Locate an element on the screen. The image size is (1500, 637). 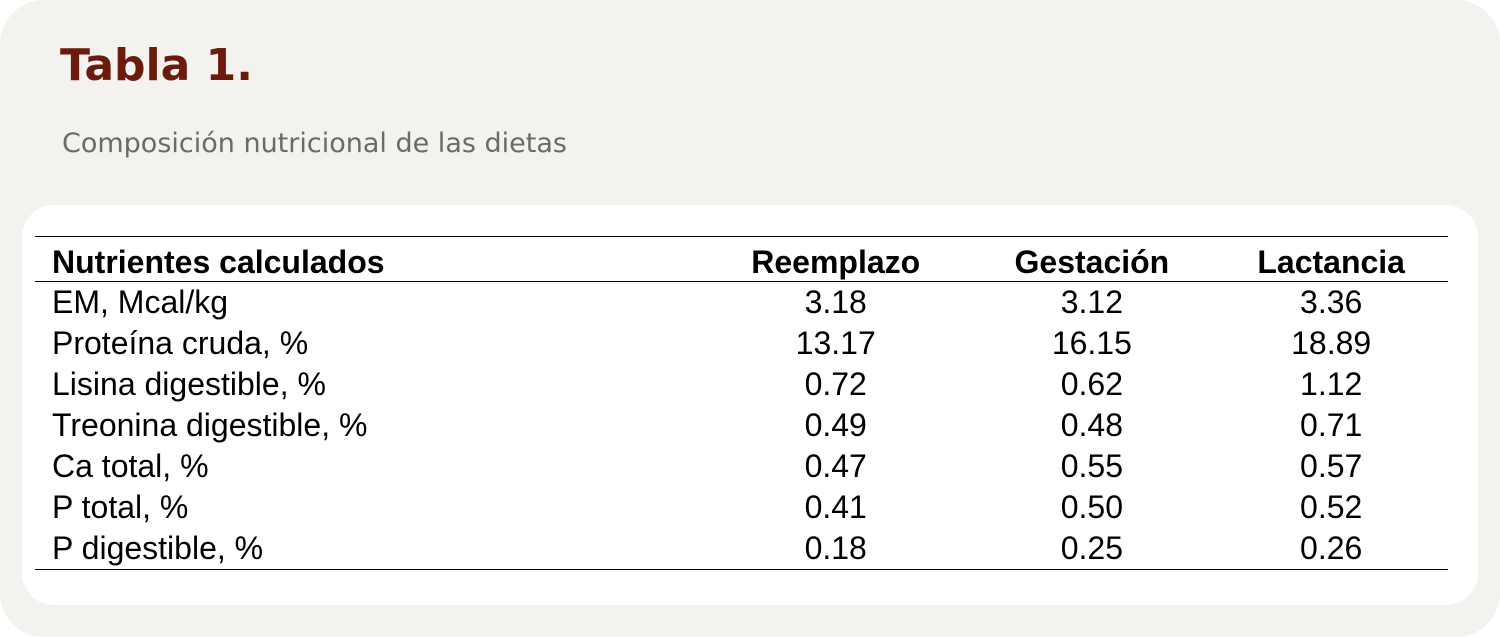
table-row: Lisina digestible, % 0.72 0.62 1.12 is located at coordinates (741, 384).